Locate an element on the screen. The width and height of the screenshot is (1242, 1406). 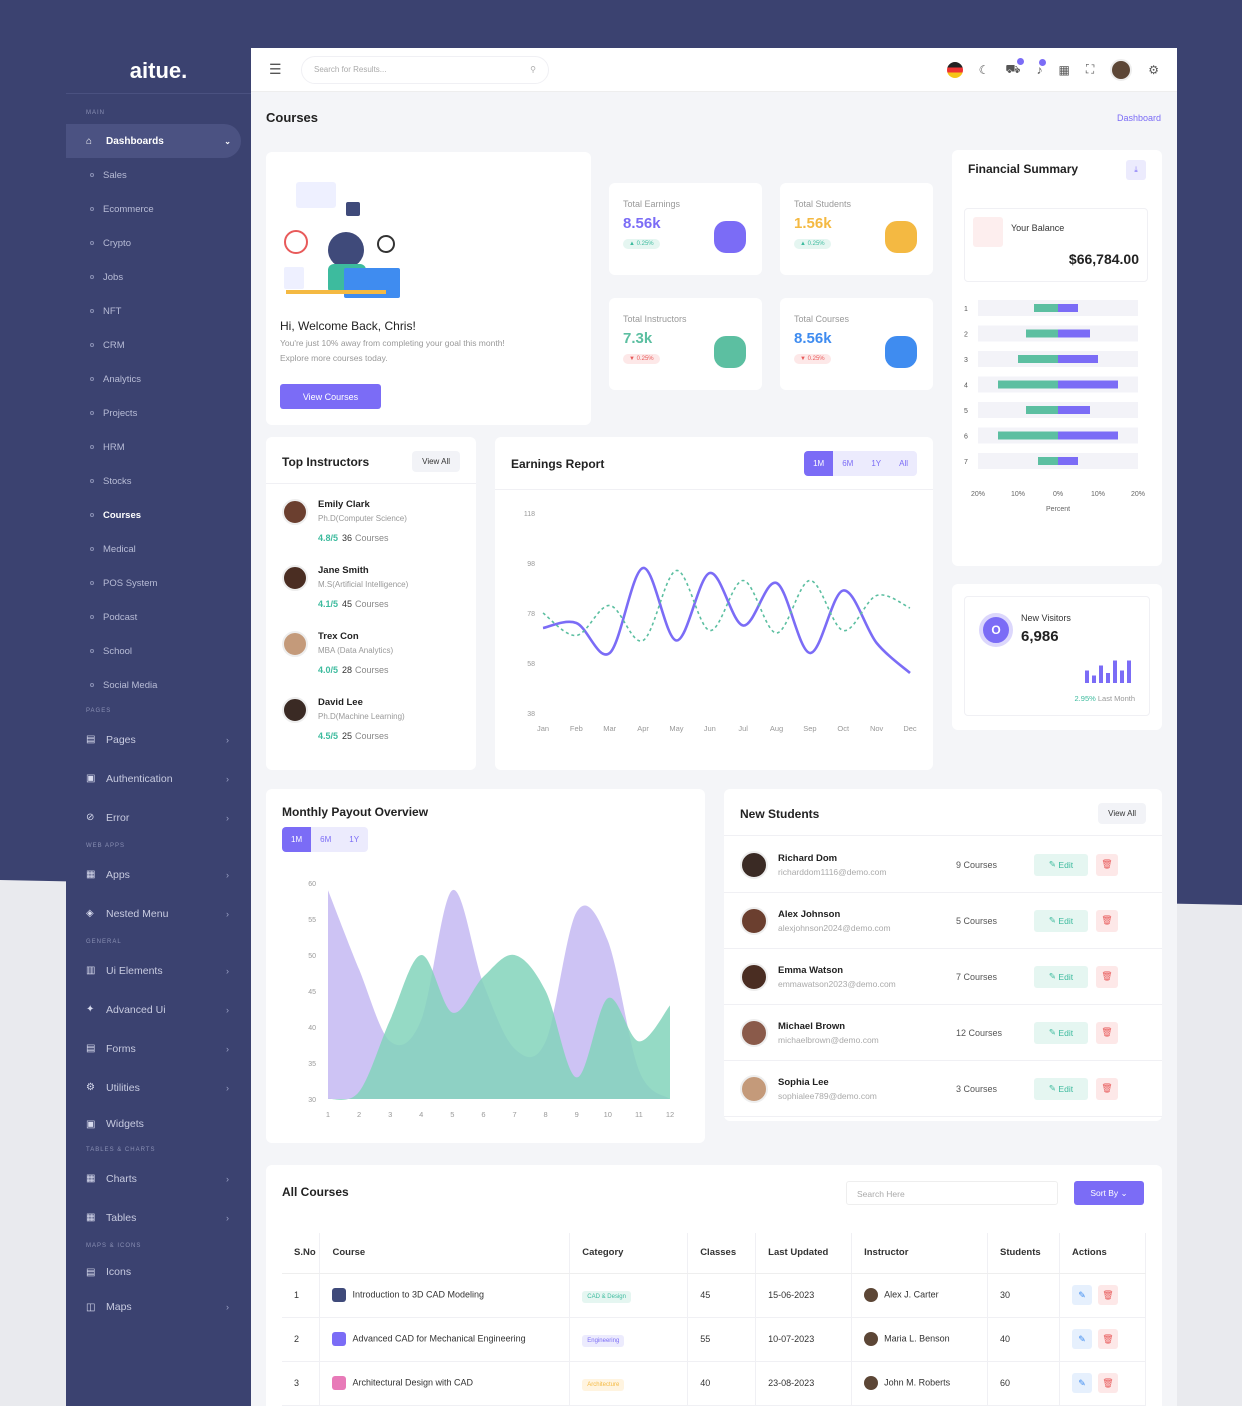
sidebar-item-ui-elements: ▥ Ui Elements › is located at coordinates (158, 970).